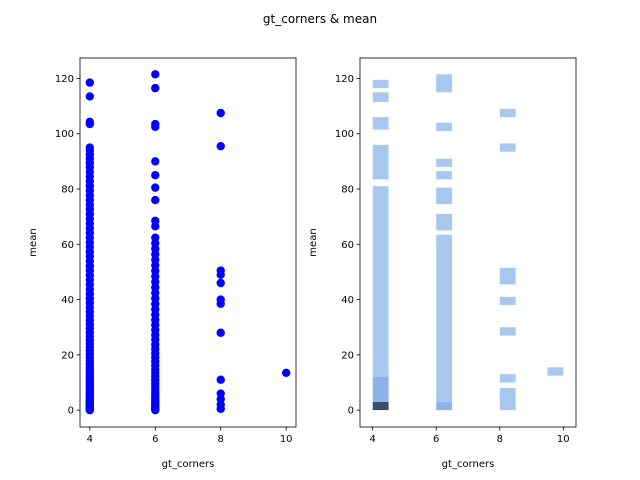  What do you see at coordinates (188, 464) in the screenshot?
I see `scatter-x-axis-label: gt_corners` at bounding box center [188, 464].